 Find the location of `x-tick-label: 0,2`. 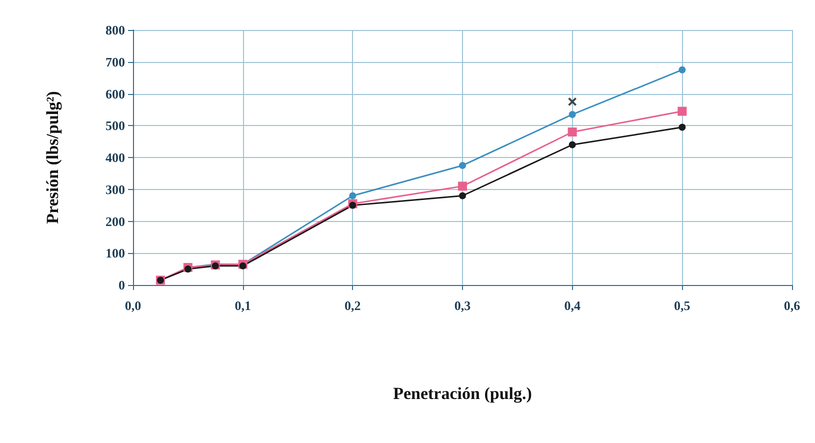

x-tick-label: 0,2 is located at coordinates (352, 305).